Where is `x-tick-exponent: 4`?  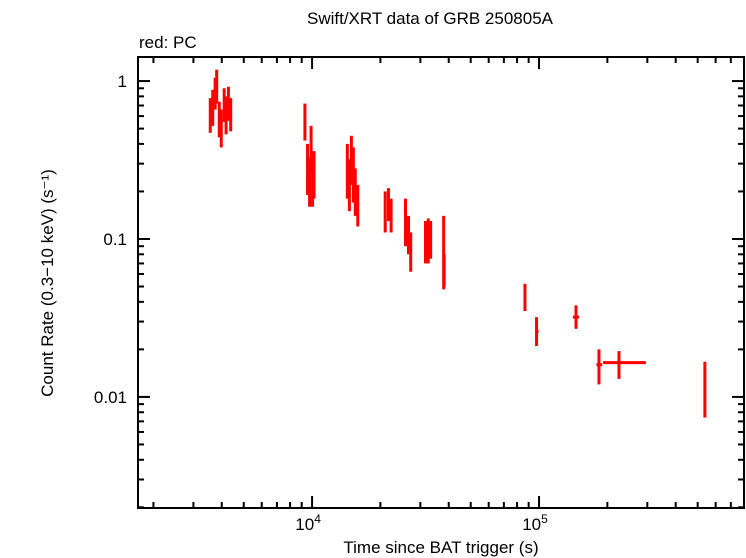
x-tick-exponent: 4 is located at coordinates (317, 519).